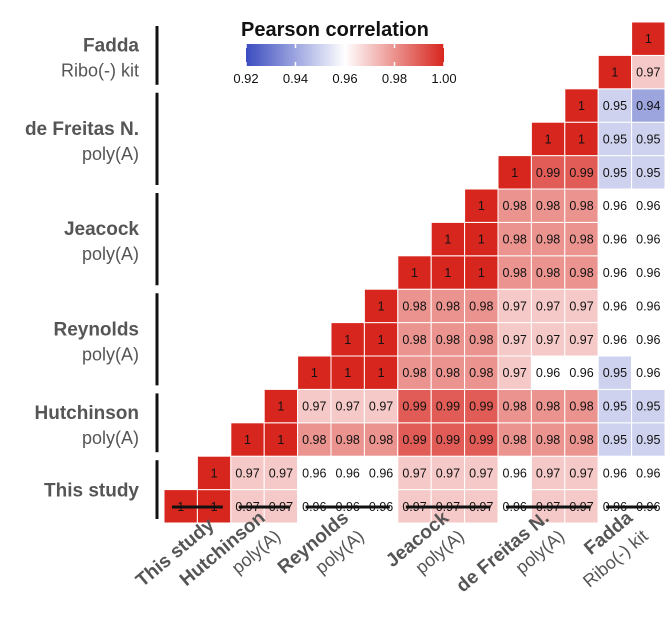 This screenshot has width=666, height=631. Describe the element at coordinates (443, 78) in the screenshot. I see `legend-tick-label: 1.00` at that location.